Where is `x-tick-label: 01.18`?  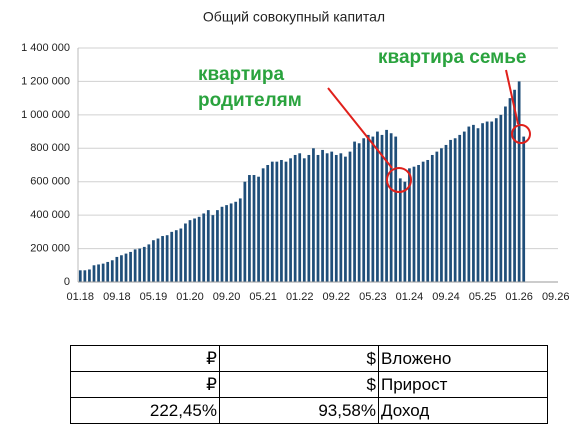 x-tick-label: 01.18 is located at coordinates (81, 297).